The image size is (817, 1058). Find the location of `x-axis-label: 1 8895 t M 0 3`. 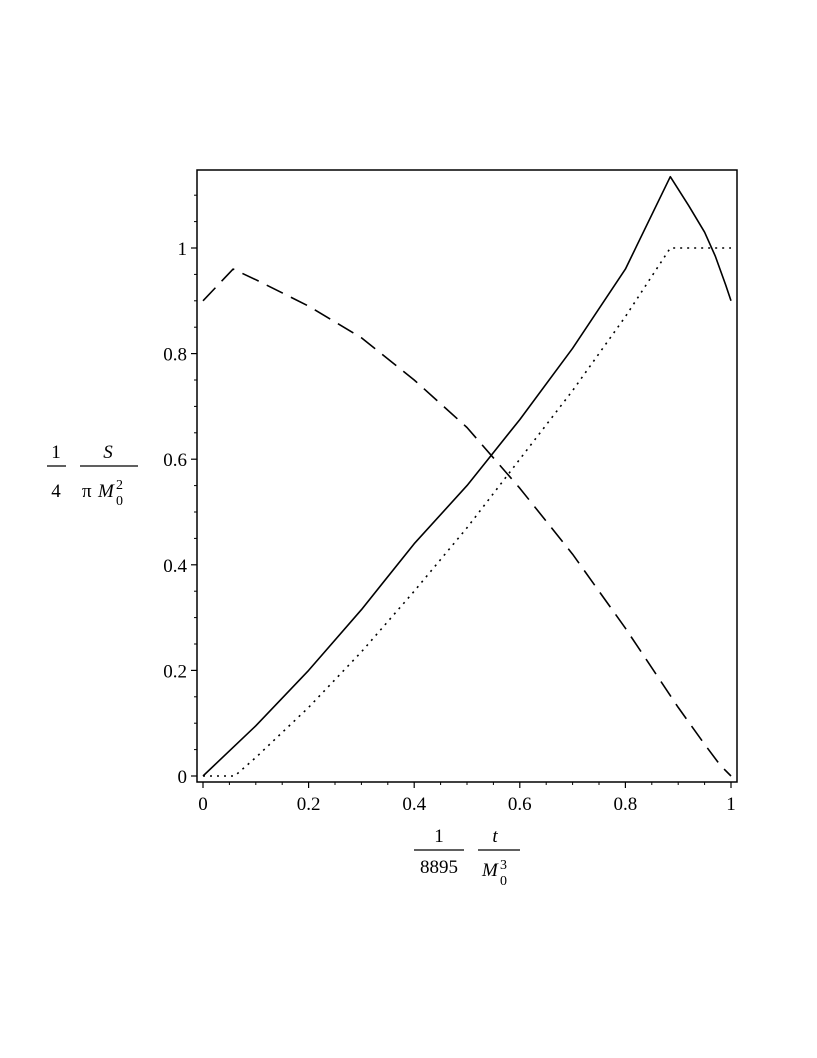

x-axis-label: 1 8895 t M 0 3 is located at coordinates (467, 857).